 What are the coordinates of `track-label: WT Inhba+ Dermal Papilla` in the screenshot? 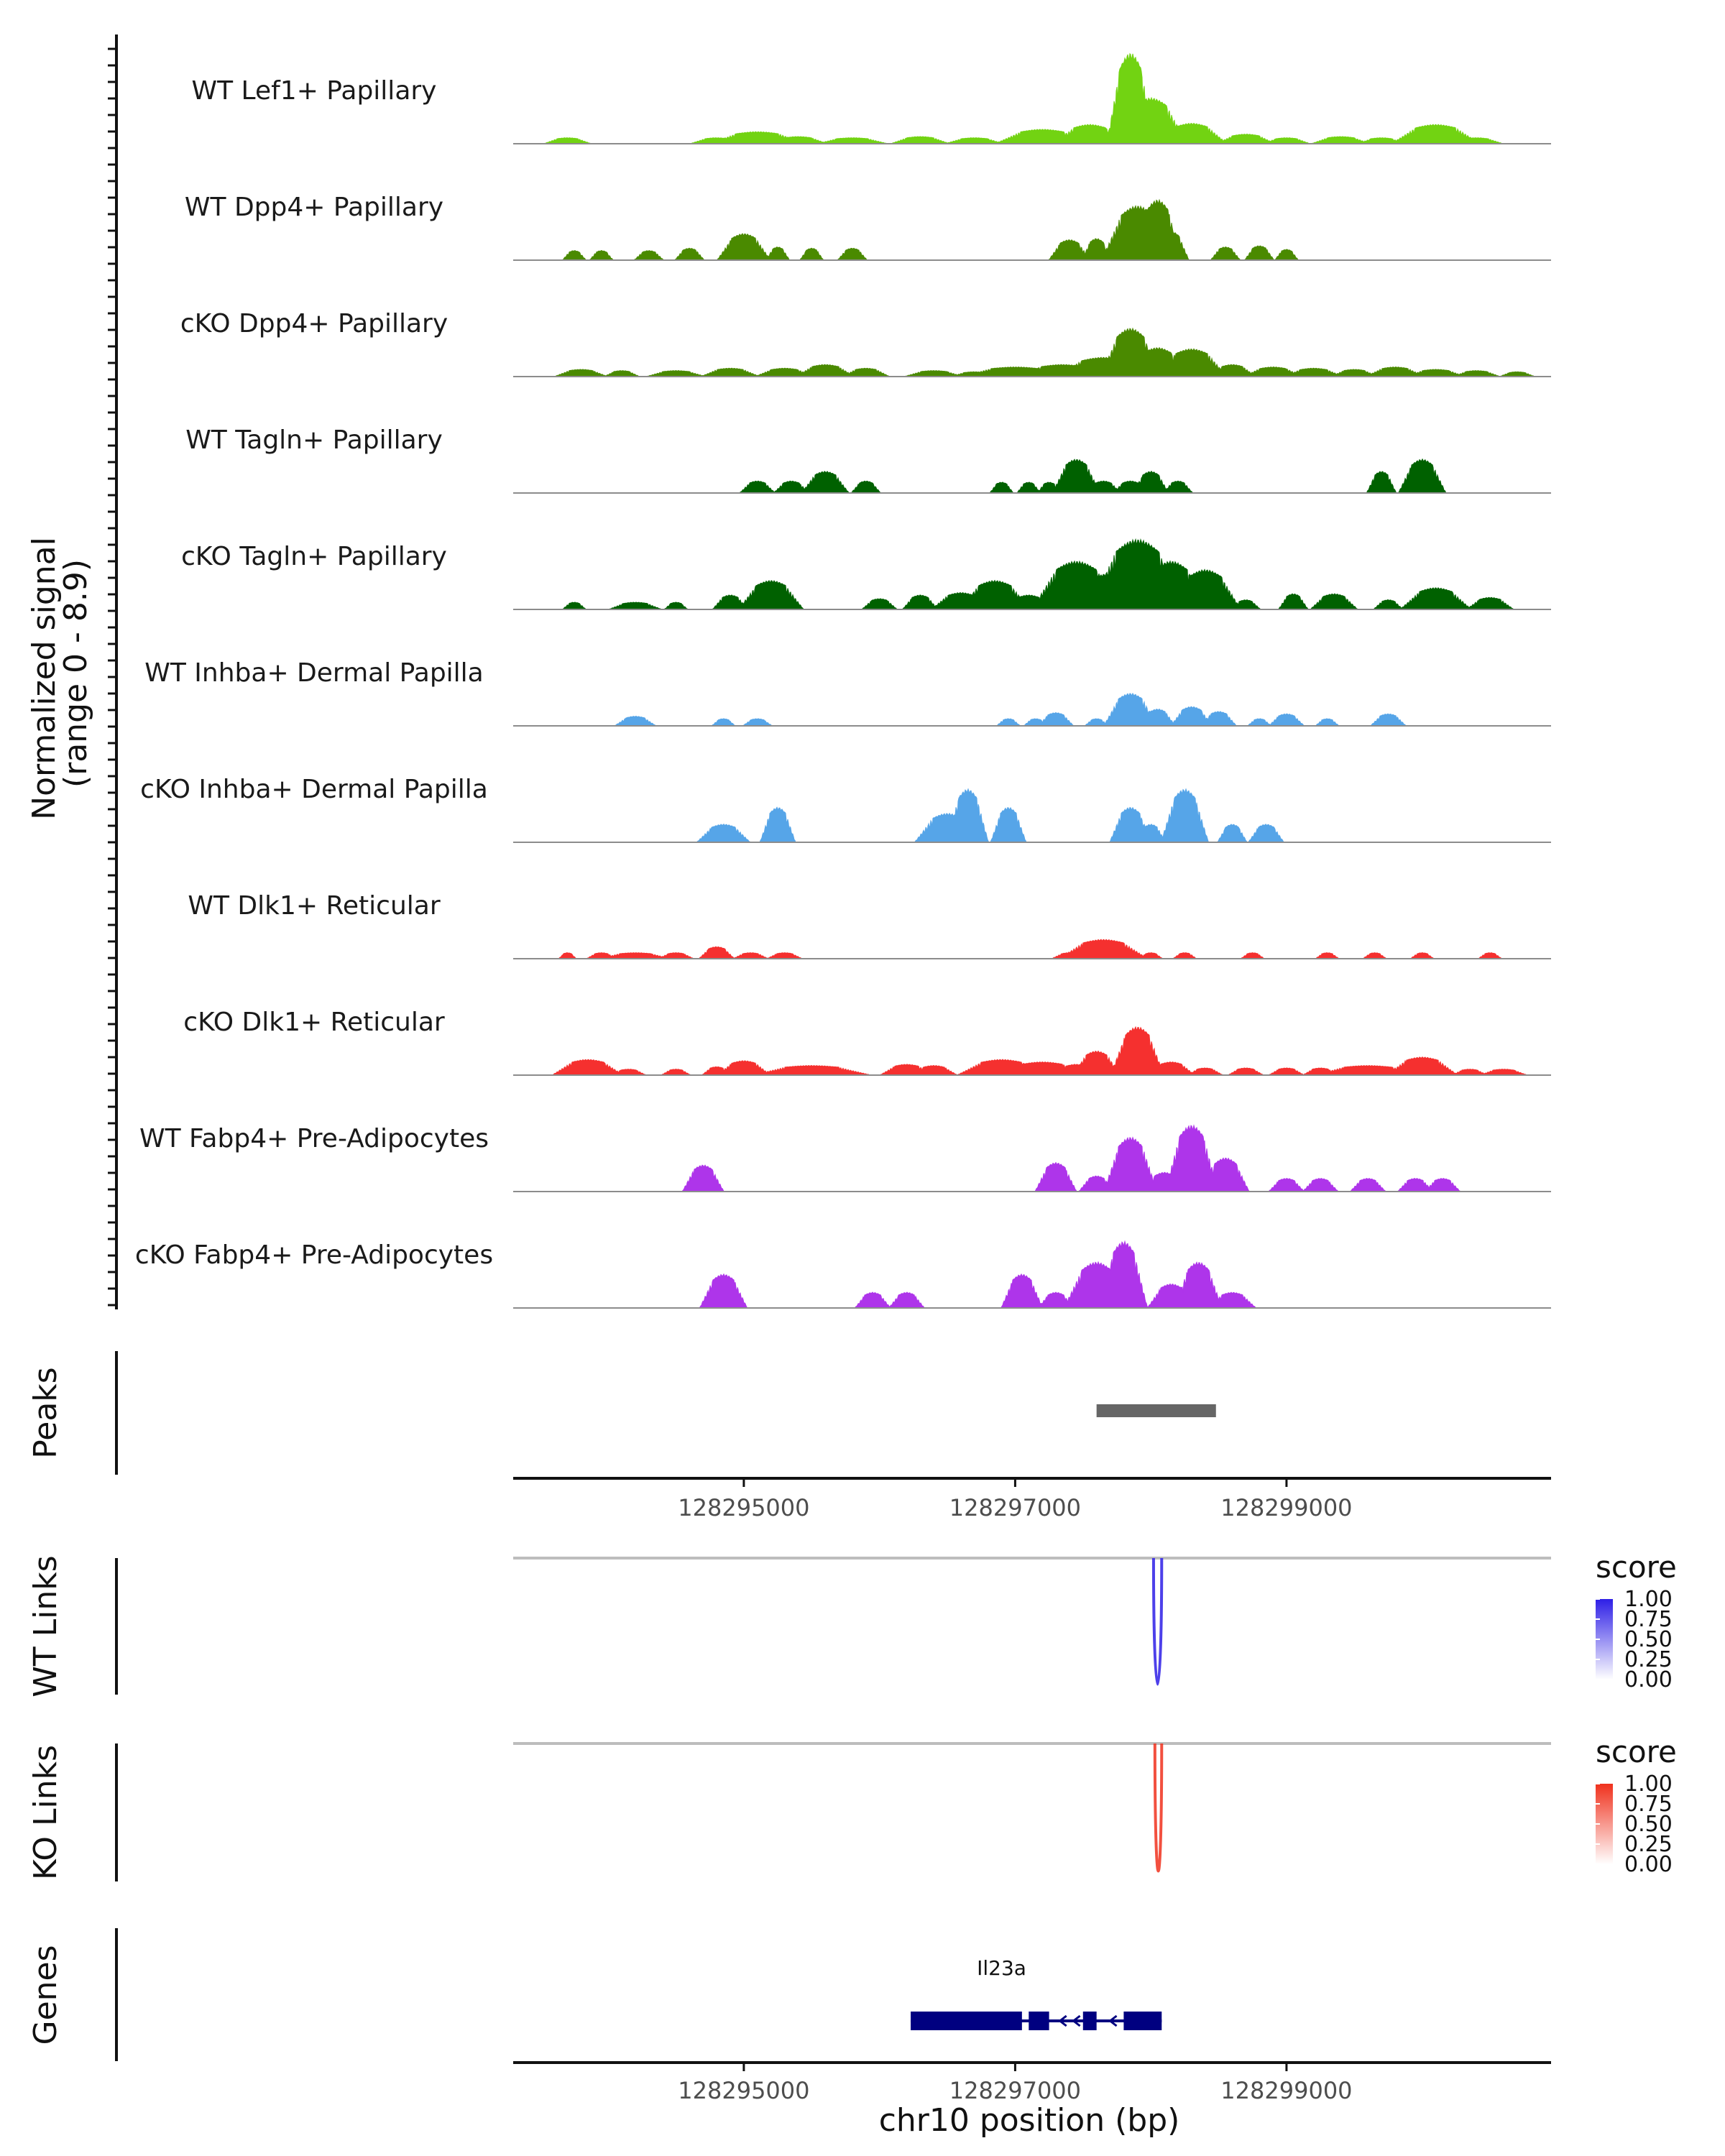 It's located at (313, 673).